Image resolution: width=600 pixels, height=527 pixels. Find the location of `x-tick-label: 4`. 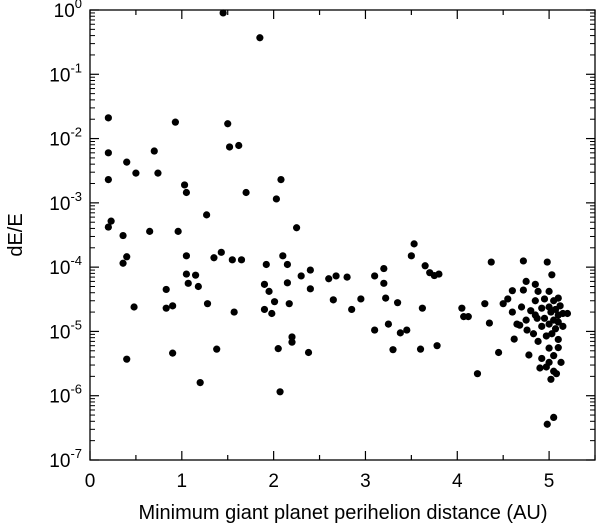

x-tick-label: 4 is located at coordinates (457, 481).